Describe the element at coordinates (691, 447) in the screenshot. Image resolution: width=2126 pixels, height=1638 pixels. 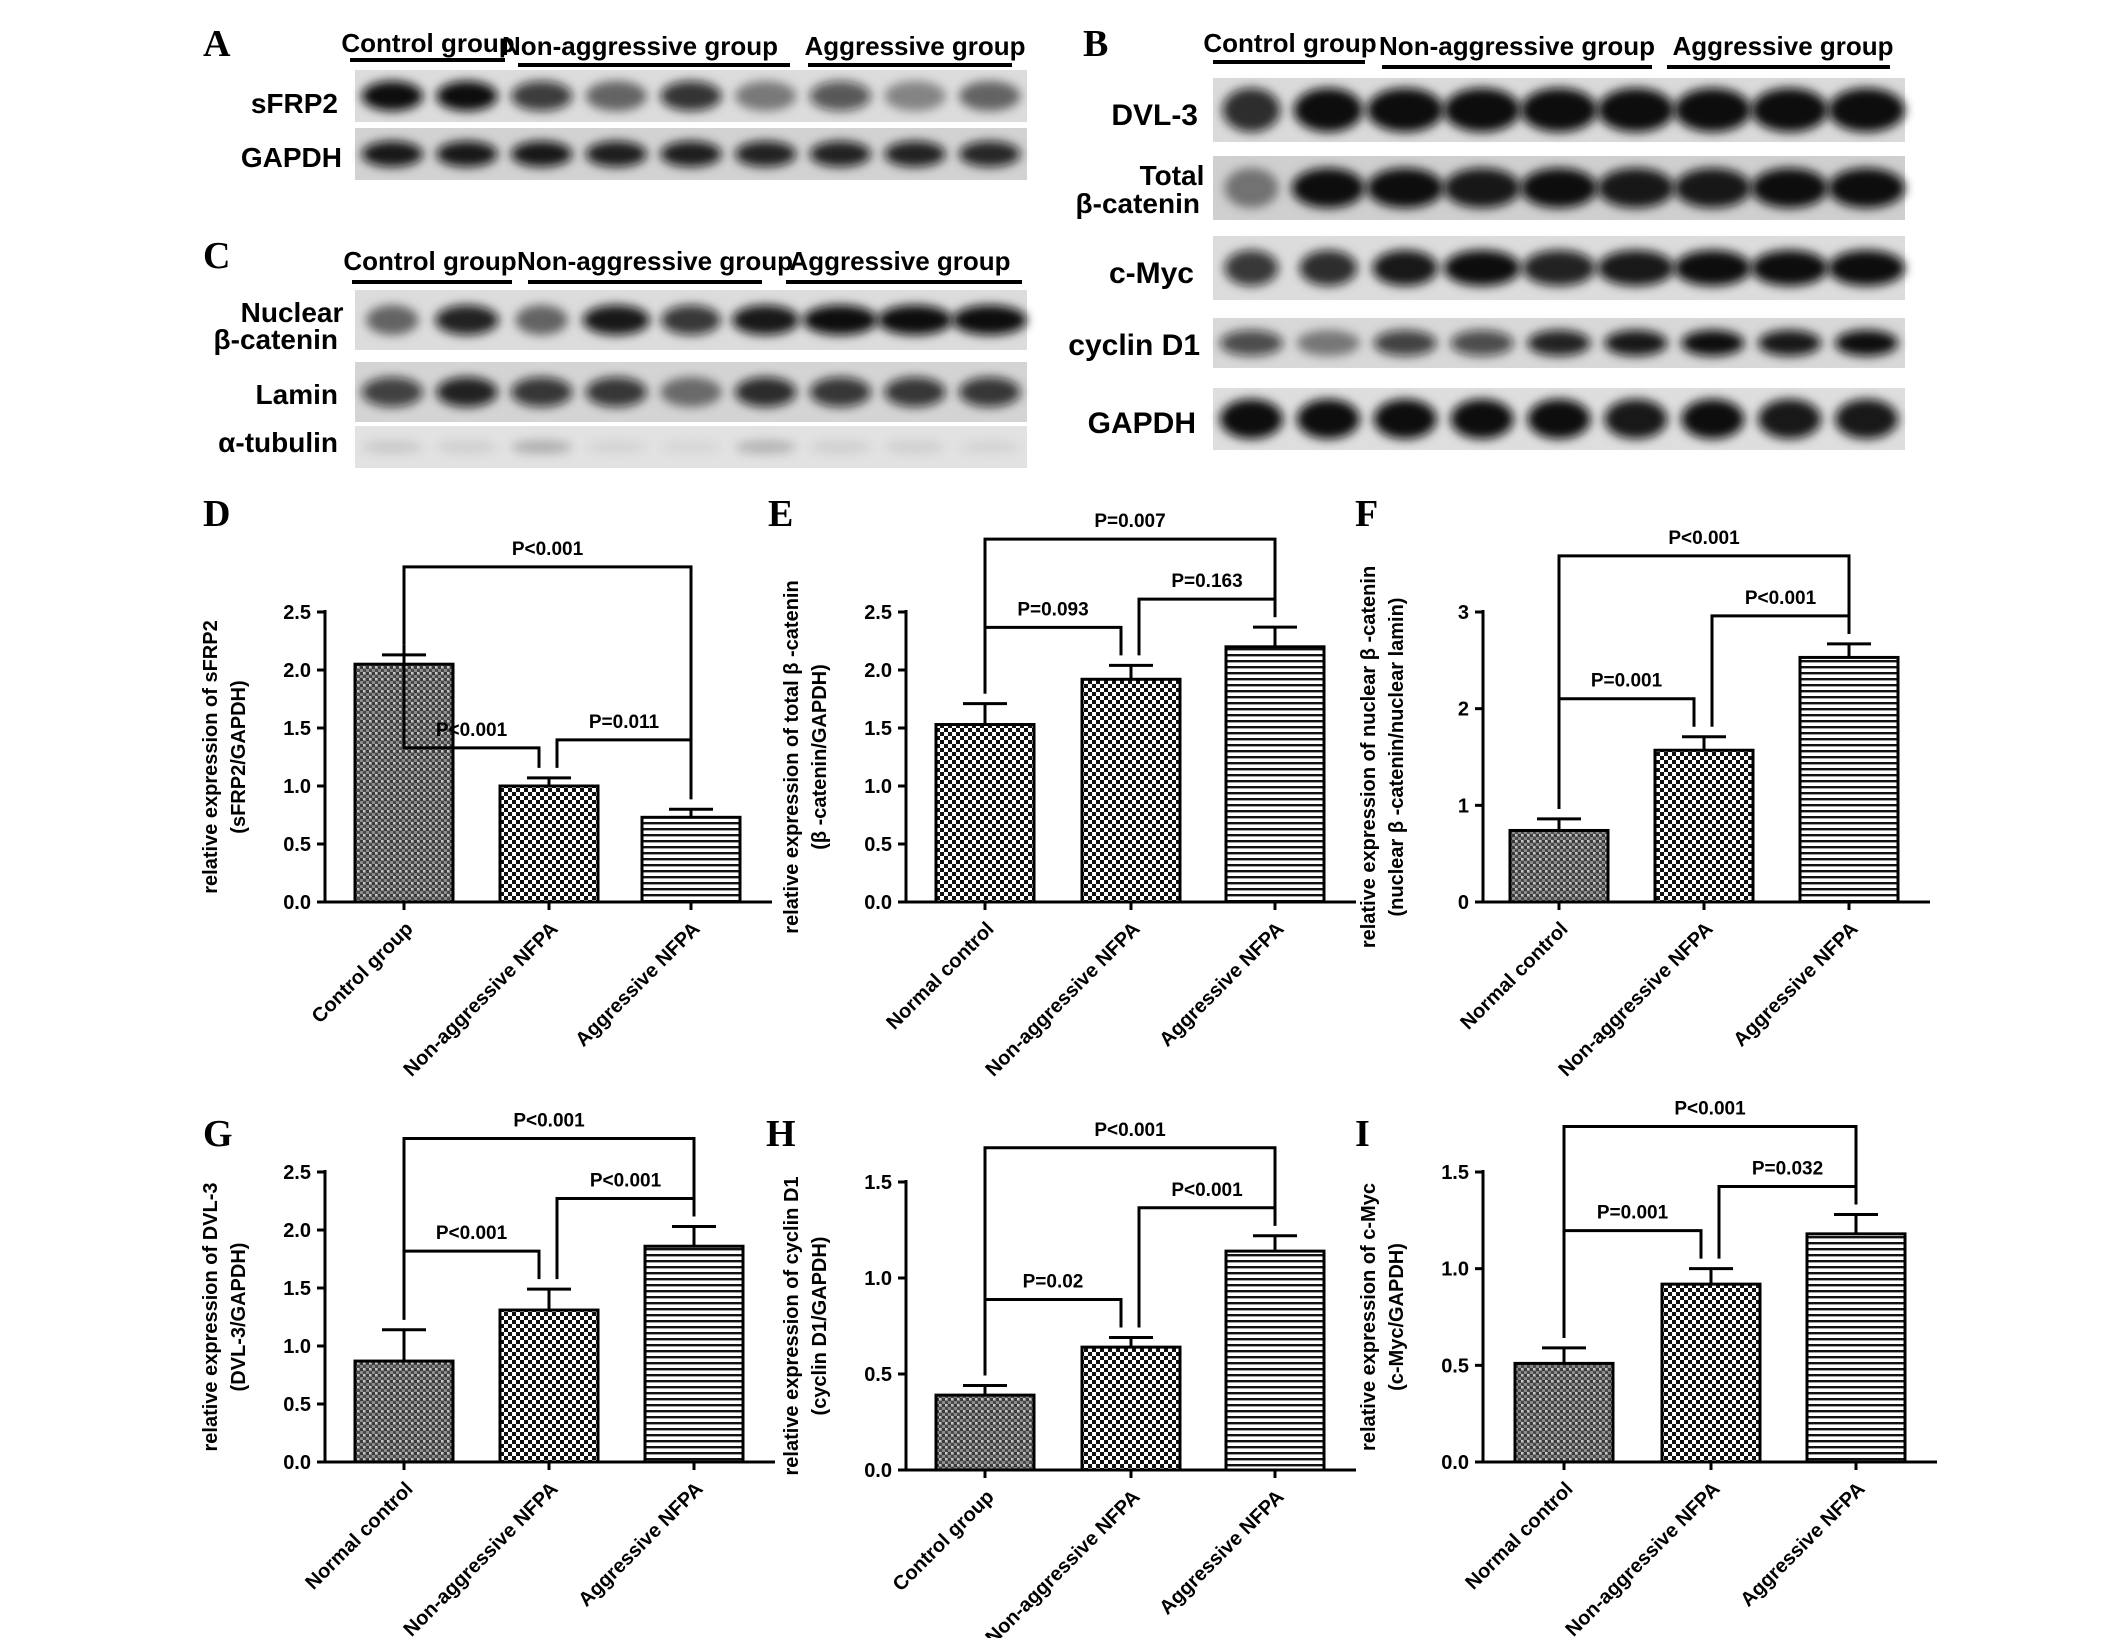
I see `blot-c-strip-alpha-tubulin` at that location.